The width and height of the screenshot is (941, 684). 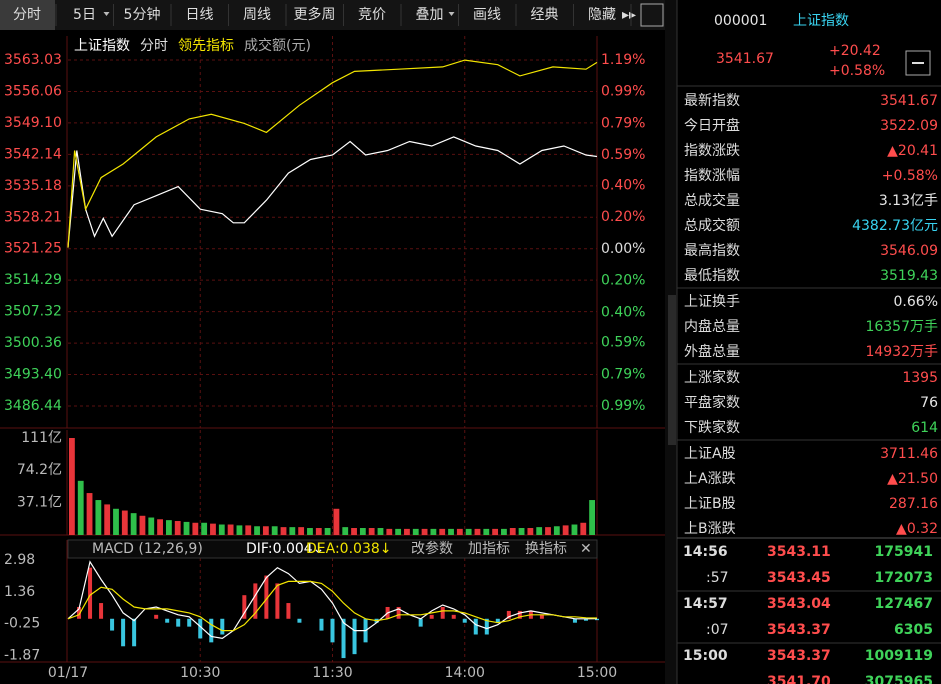 I want to click on trade-price: 3543.04, so click(x=799, y=604).